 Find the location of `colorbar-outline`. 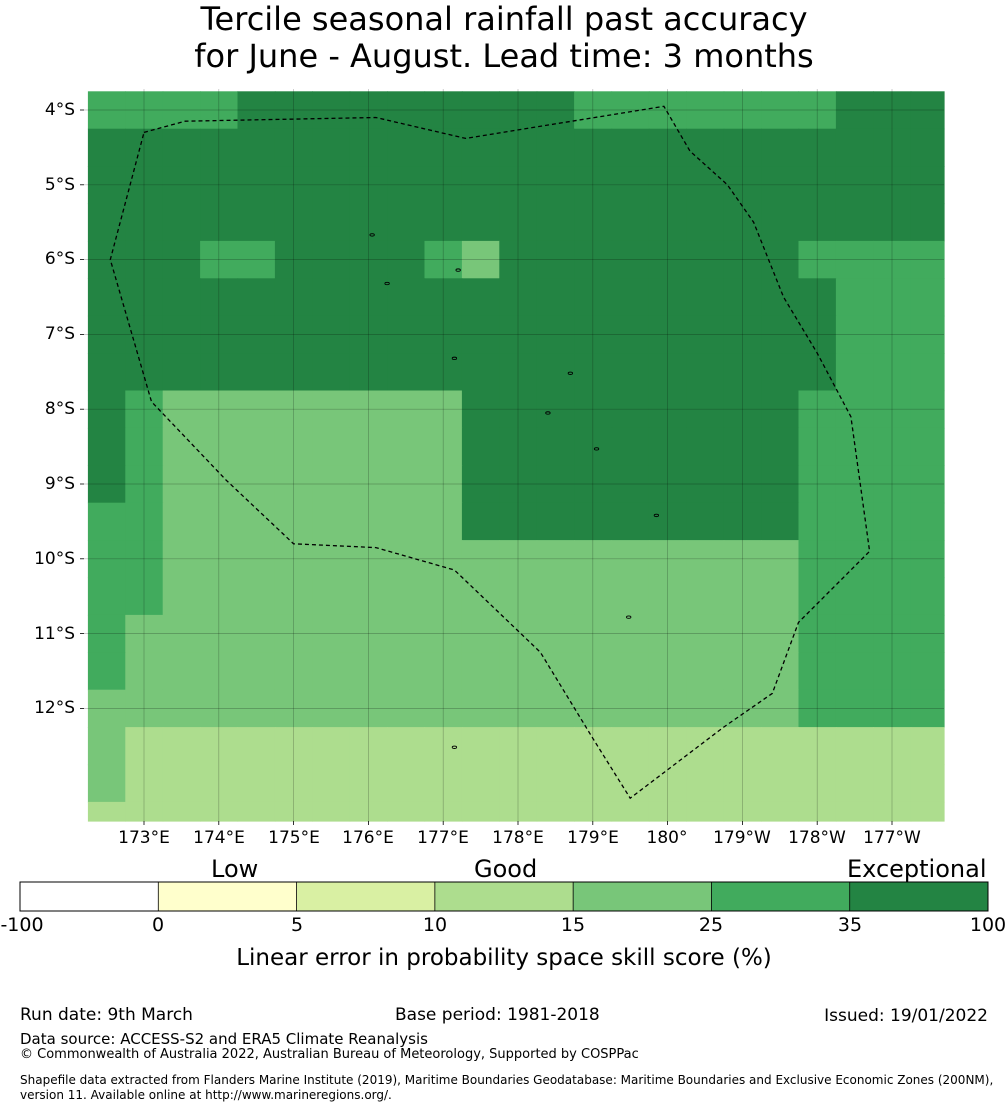

colorbar-outline is located at coordinates (504, 896).